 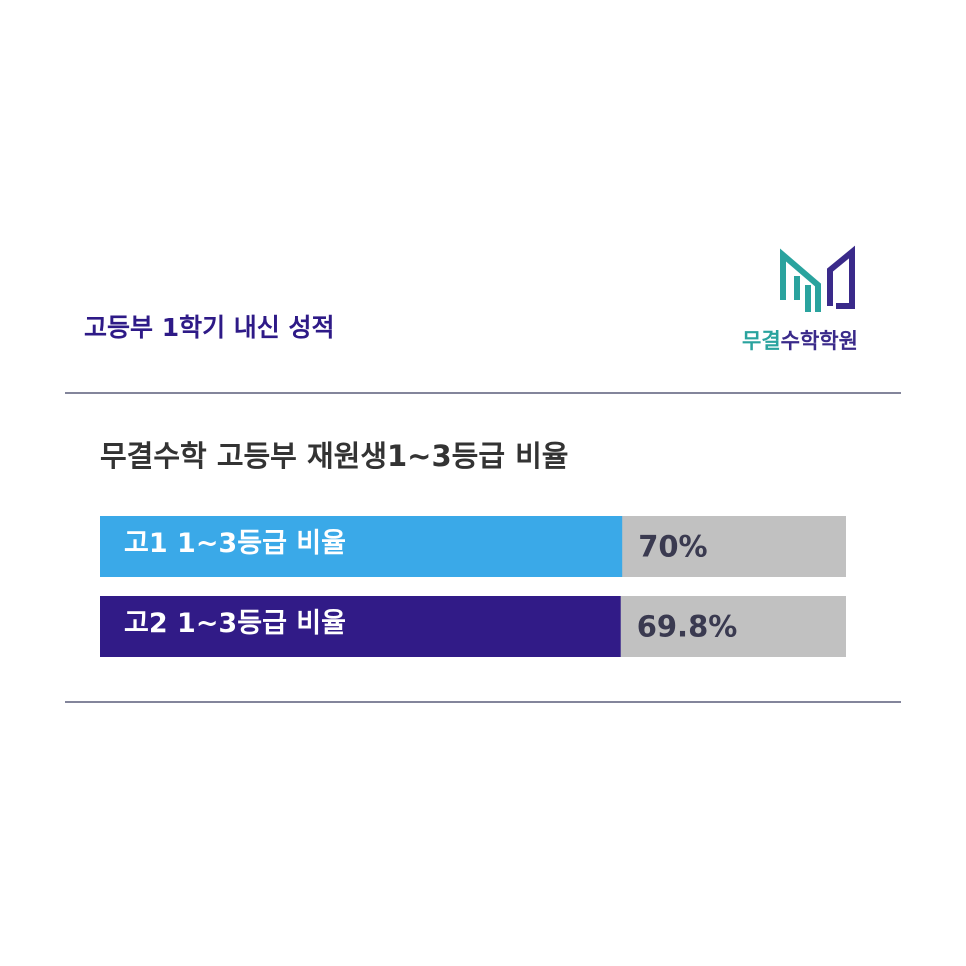 What do you see at coordinates (672, 547) in the screenshot?
I see `value-label: 70%` at bounding box center [672, 547].